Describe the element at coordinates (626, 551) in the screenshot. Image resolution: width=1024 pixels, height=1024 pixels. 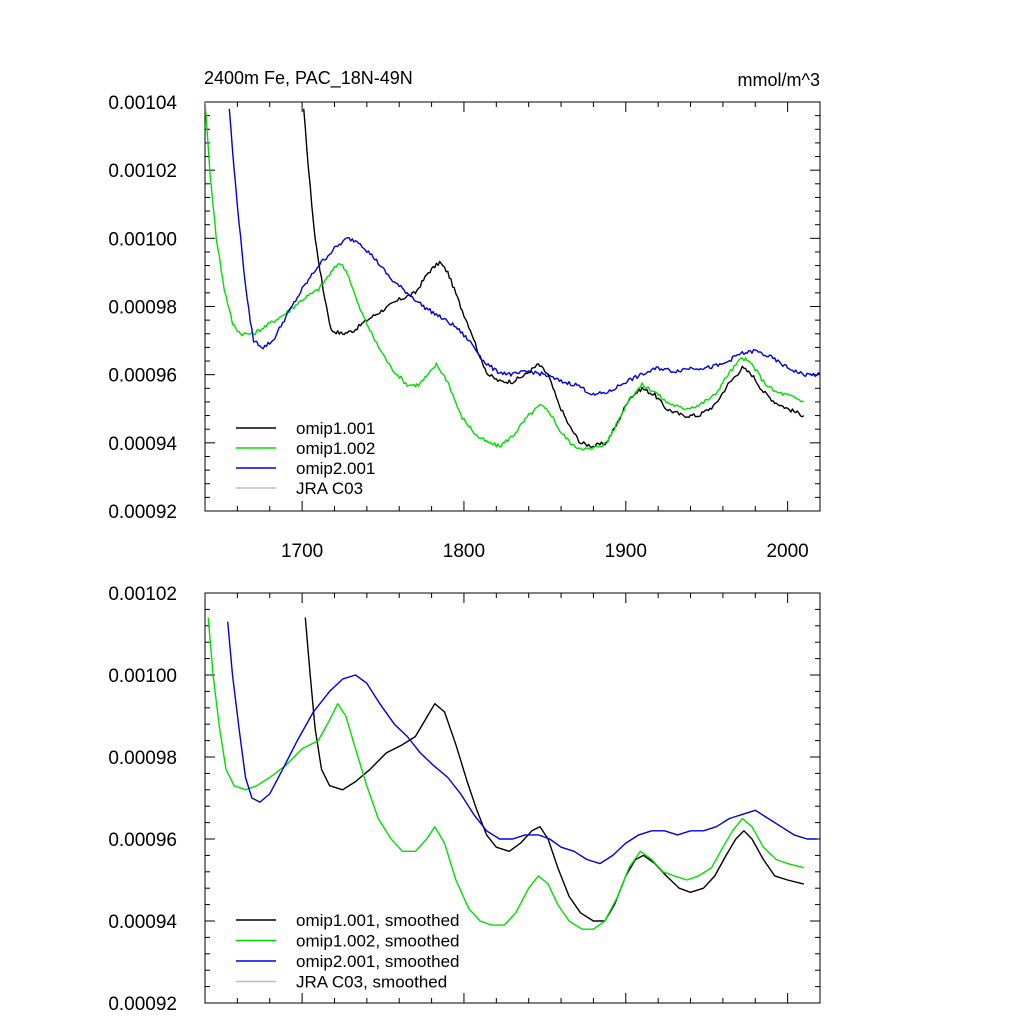
I see `x-tick-label: 1900` at that location.